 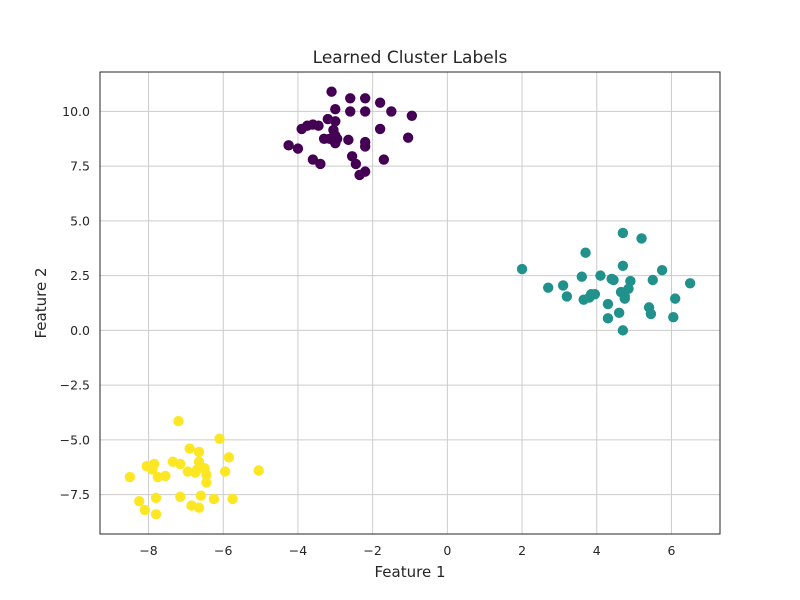 I want to click on y-tick-label: −2.5, so click(x=75, y=385).